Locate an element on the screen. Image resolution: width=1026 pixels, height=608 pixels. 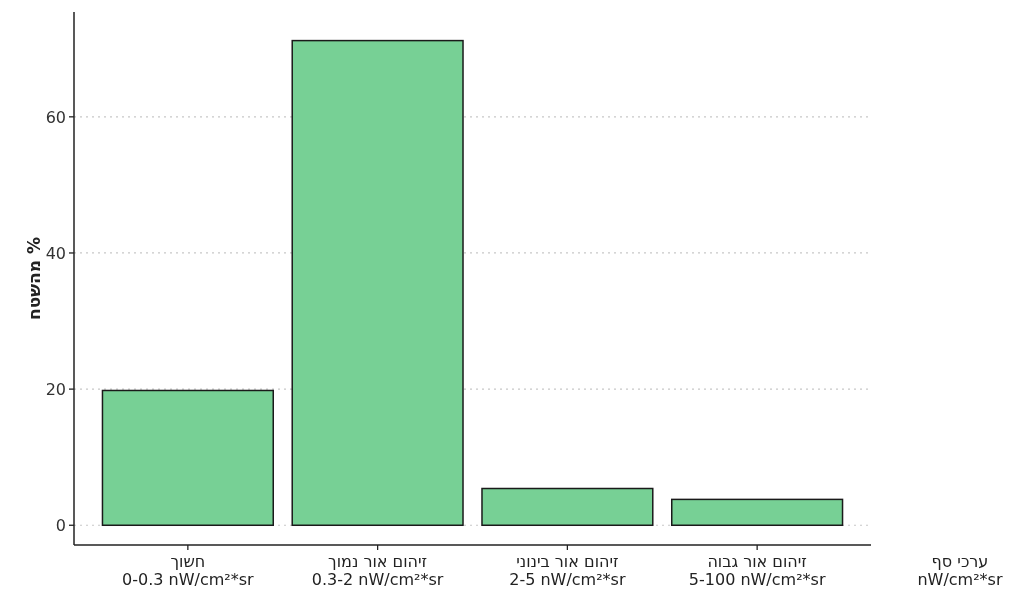
y-tick-label: 60 is located at coordinates (55, 117).